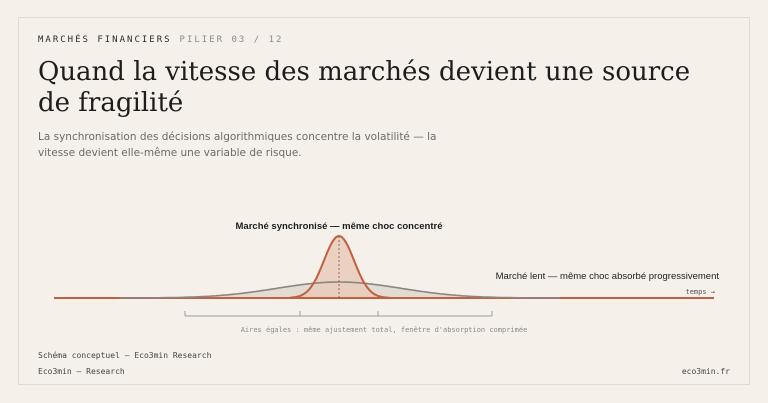  Describe the element at coordinates (231, 40) in the screenshot. I see `pillar-label: PILIER 03 / 12` at that location.